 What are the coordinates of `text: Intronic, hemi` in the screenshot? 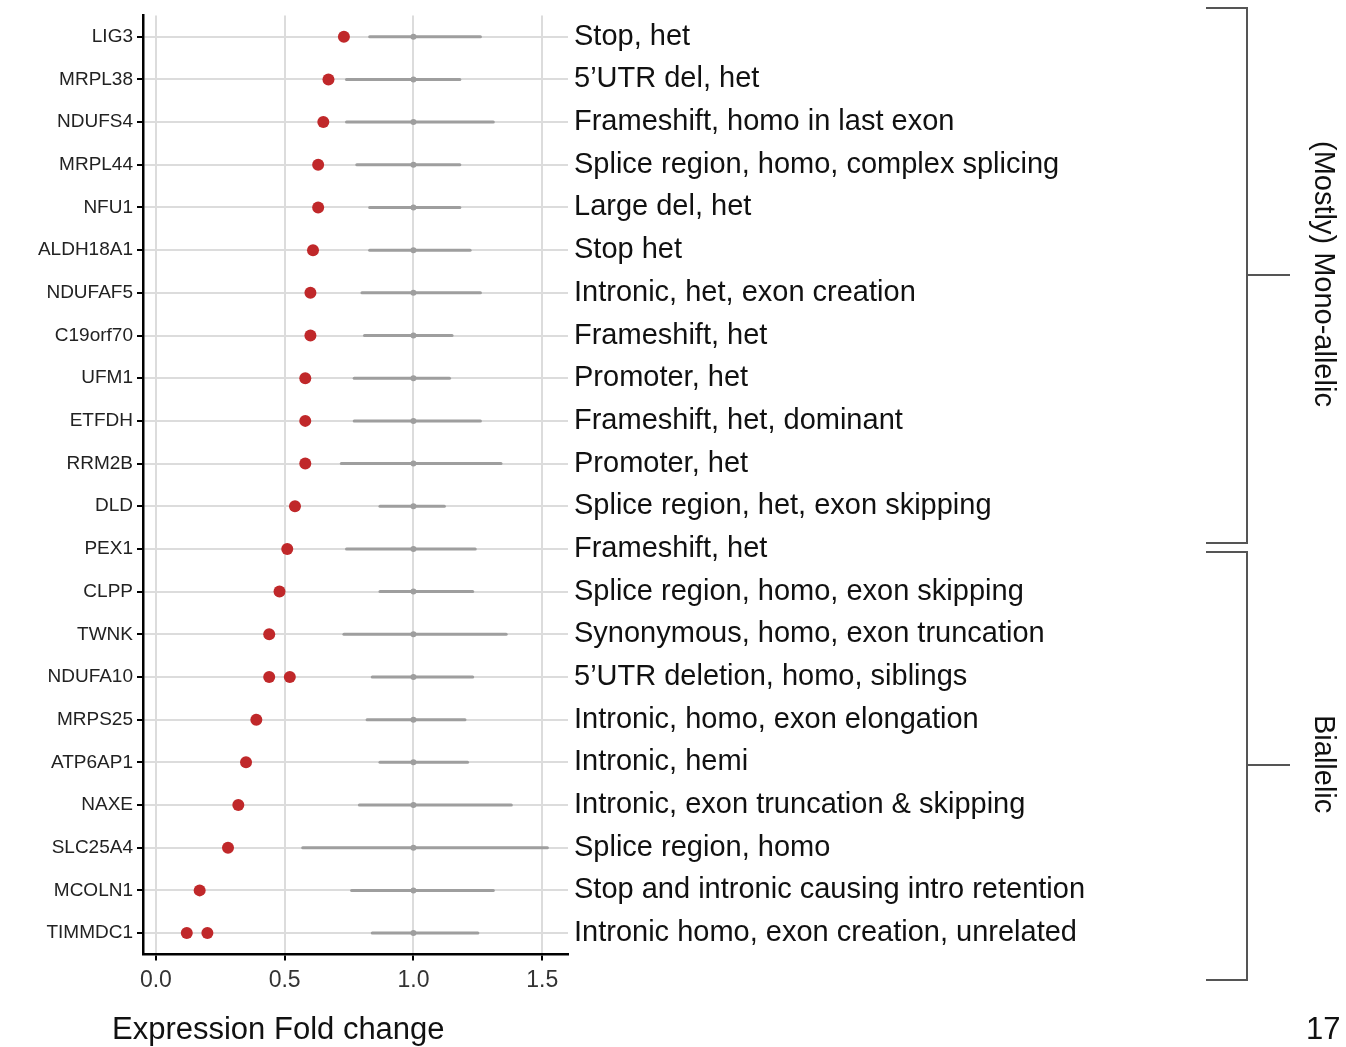 It's located at (661, 760).